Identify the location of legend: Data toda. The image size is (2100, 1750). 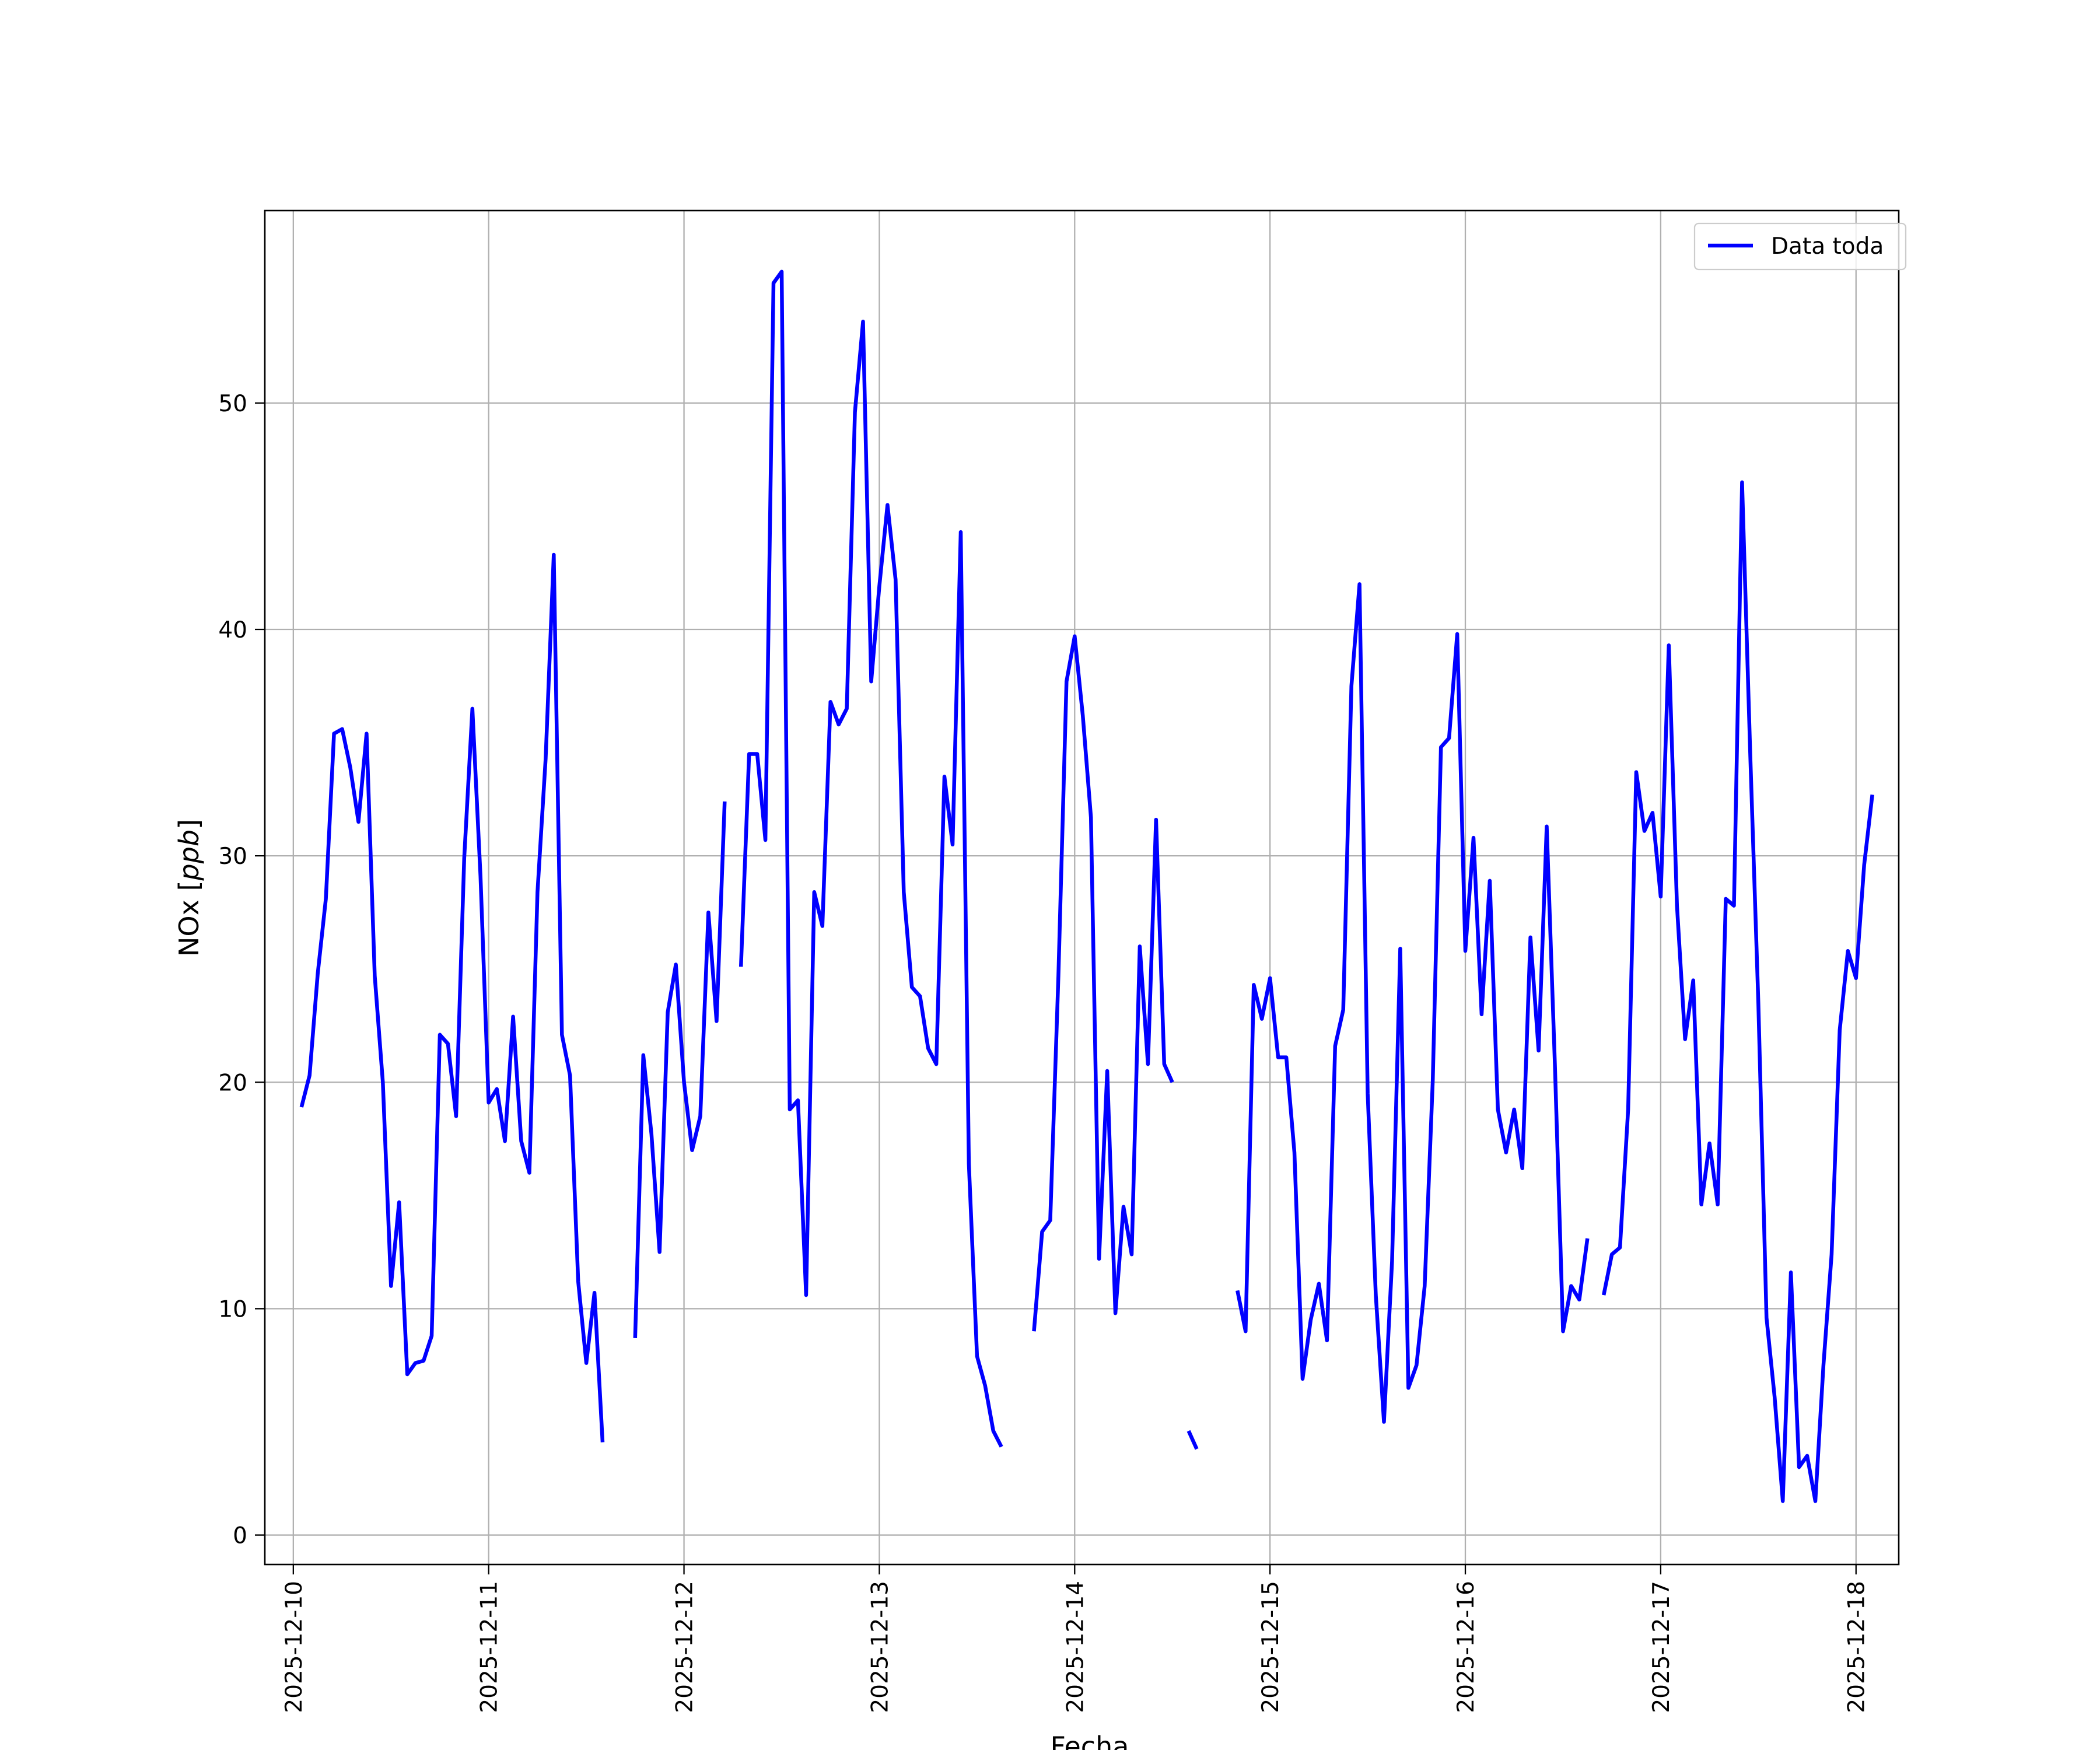
(1800, 246).